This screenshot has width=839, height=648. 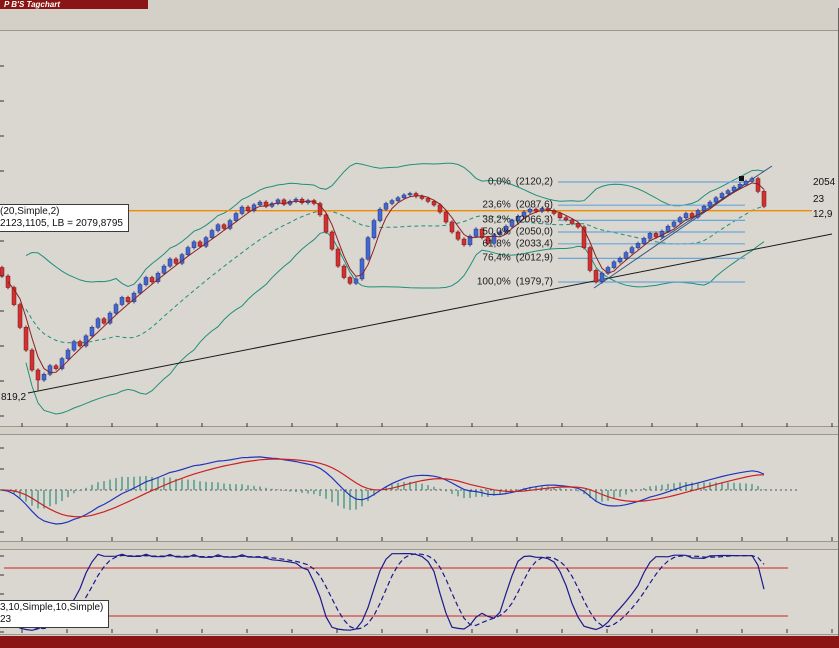 I want to click on window-titlebar: P B'S Tagchart, so click(x=74, y=4).